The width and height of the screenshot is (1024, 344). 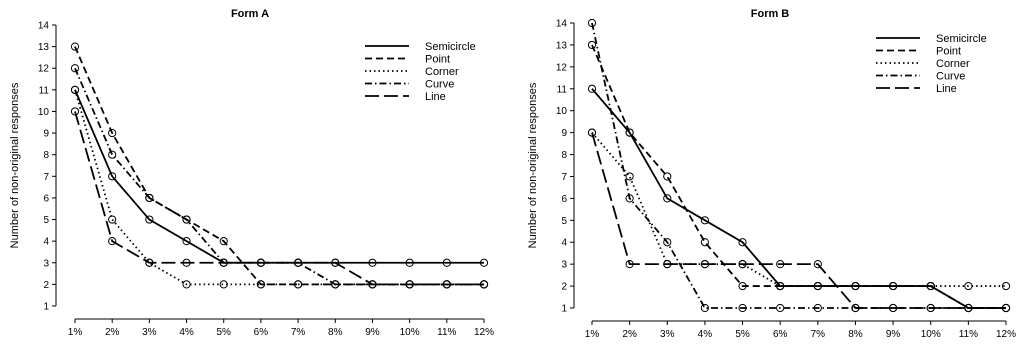 I want to click on y-tick-label: 8, so click(x=564, y=155).